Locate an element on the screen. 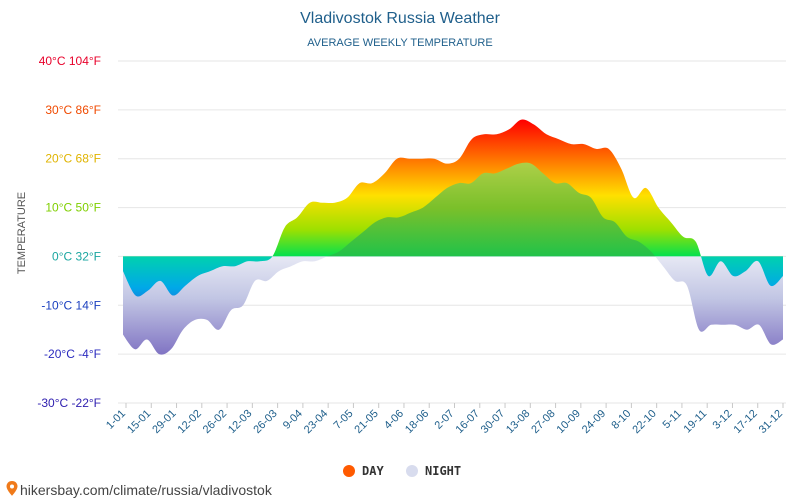  map-pin-icon is located at coordinates (12, 488).